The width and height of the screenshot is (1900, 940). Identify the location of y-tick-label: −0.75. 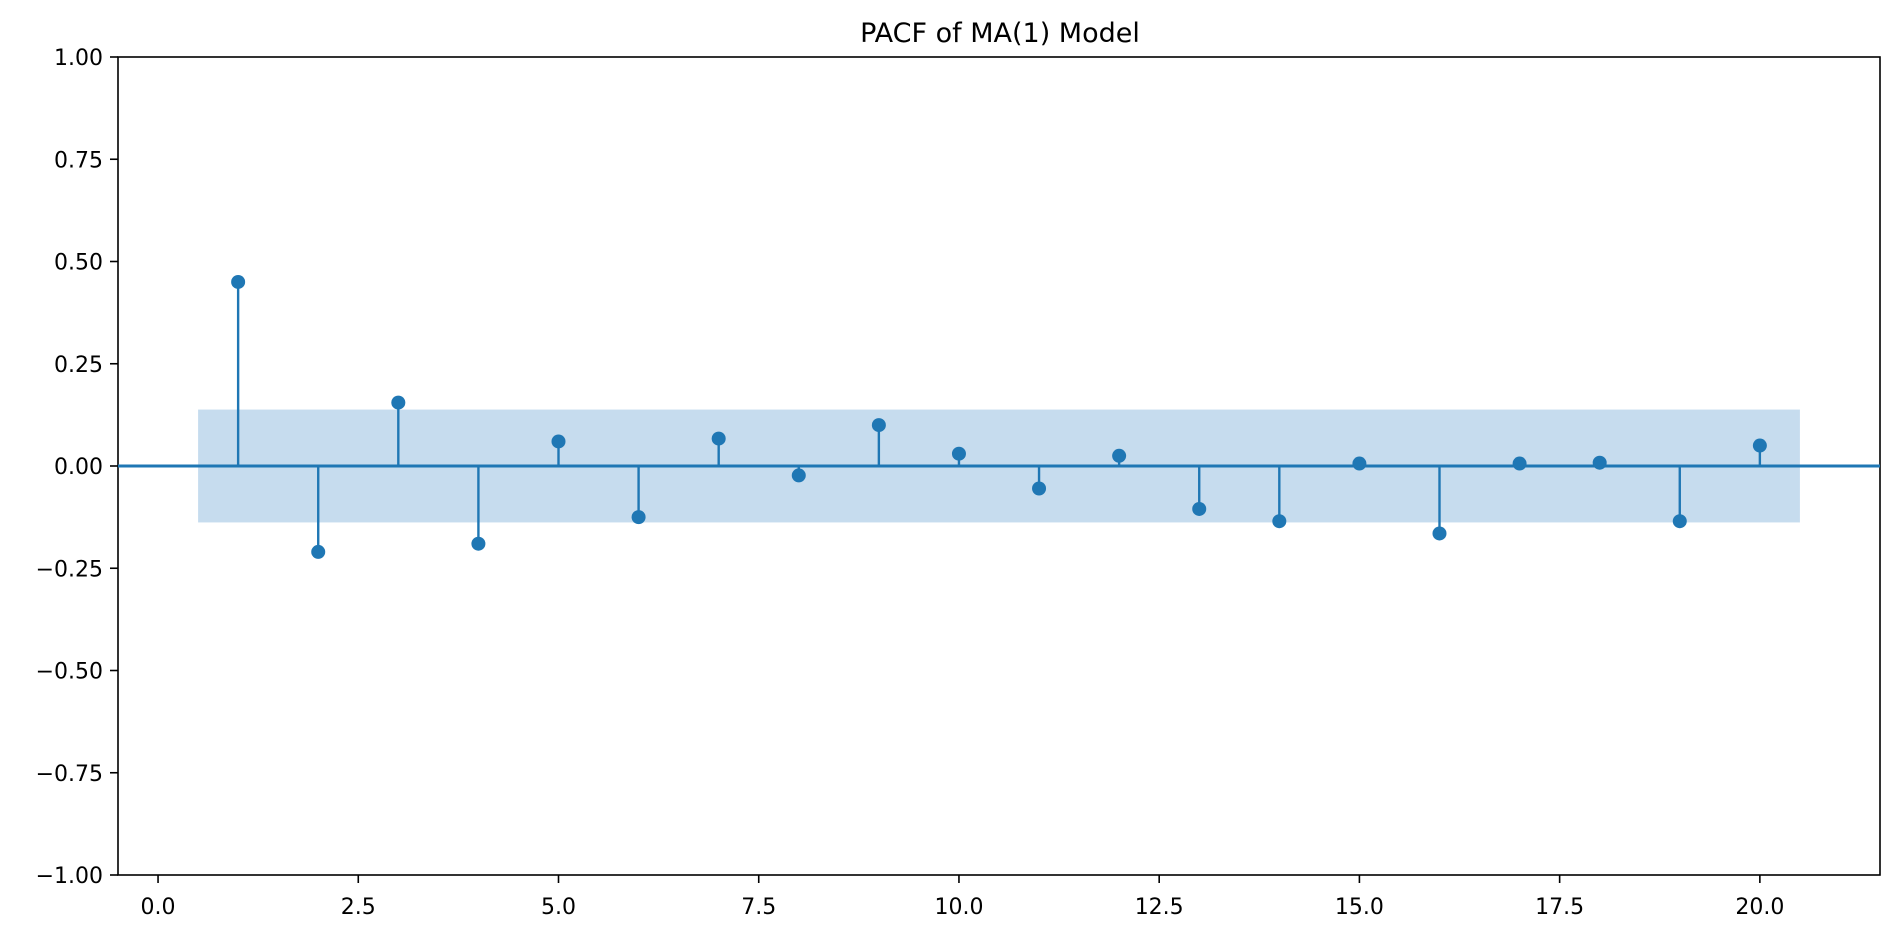
(69, 774).